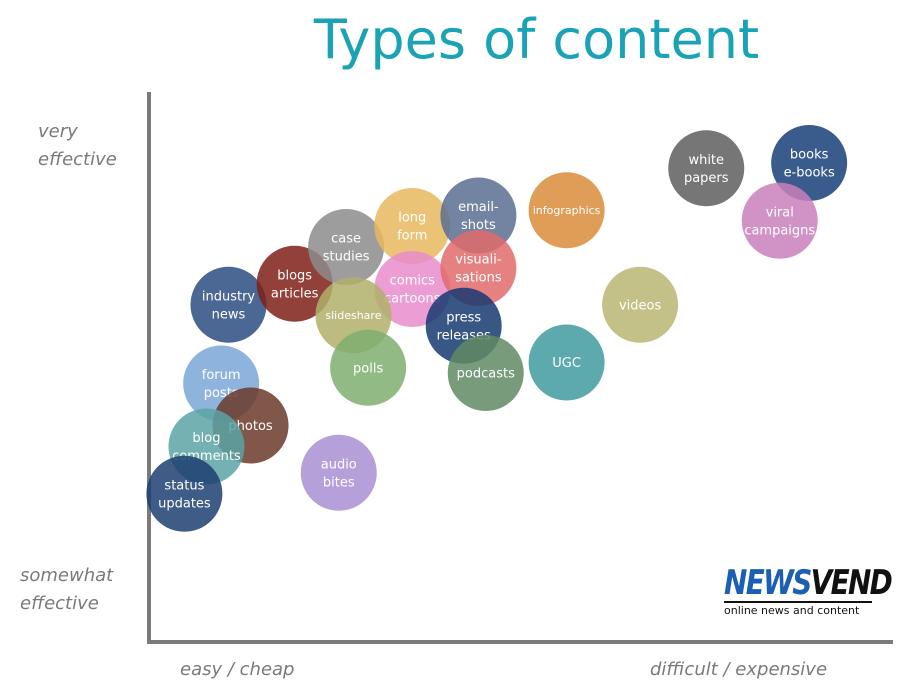 The width and height of the screenshot is (903, 695). I want to click on logo-news: NEWS, so click(768, 583).